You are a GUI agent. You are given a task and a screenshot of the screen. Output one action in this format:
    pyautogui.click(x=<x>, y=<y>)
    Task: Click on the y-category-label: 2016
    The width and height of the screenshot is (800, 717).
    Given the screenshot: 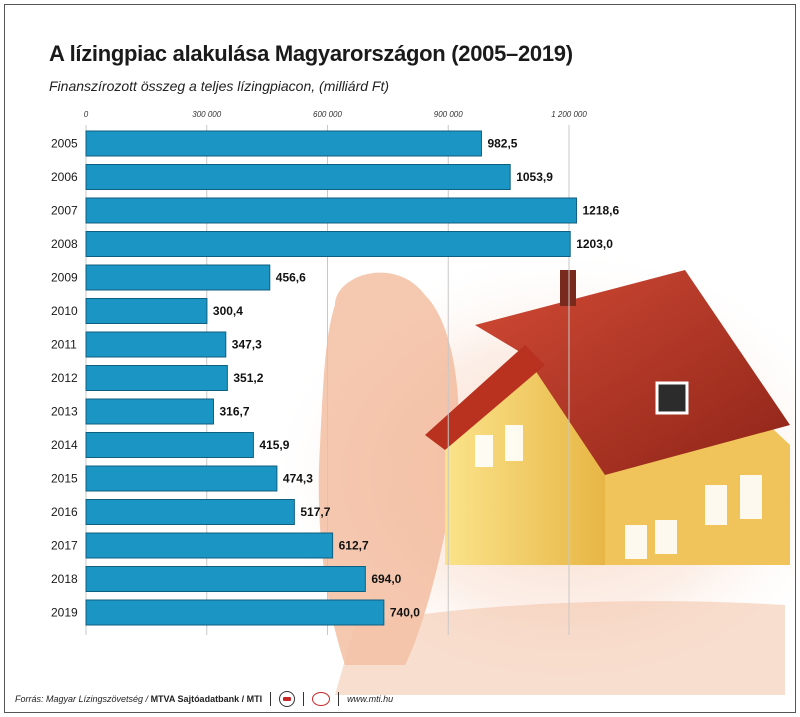 What is the action you would take?
    pyautogui.click(x=64, y=512)
    